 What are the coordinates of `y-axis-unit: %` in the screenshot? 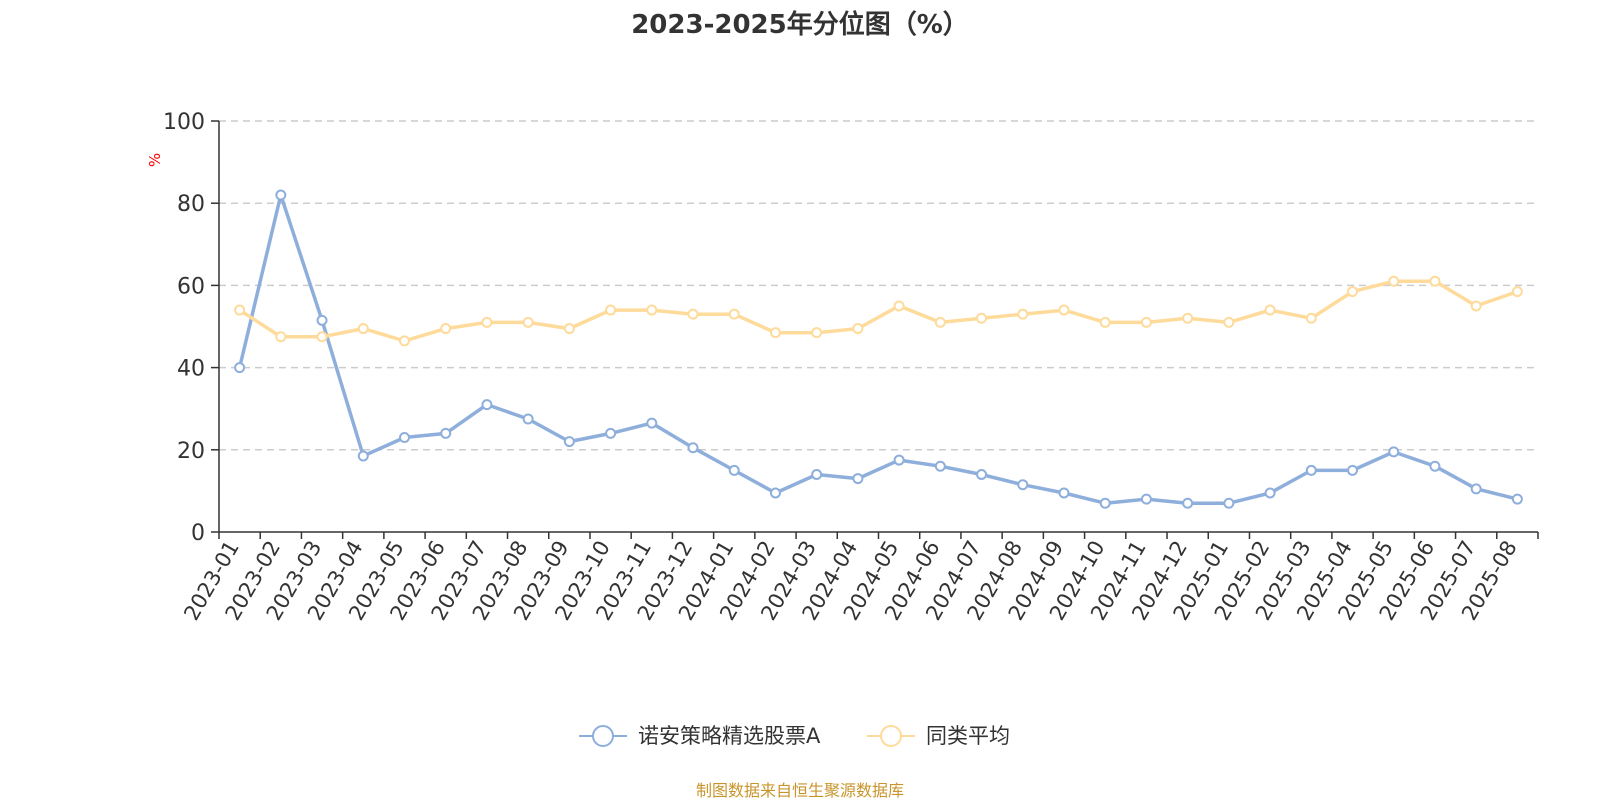 It's located at (155, 160).